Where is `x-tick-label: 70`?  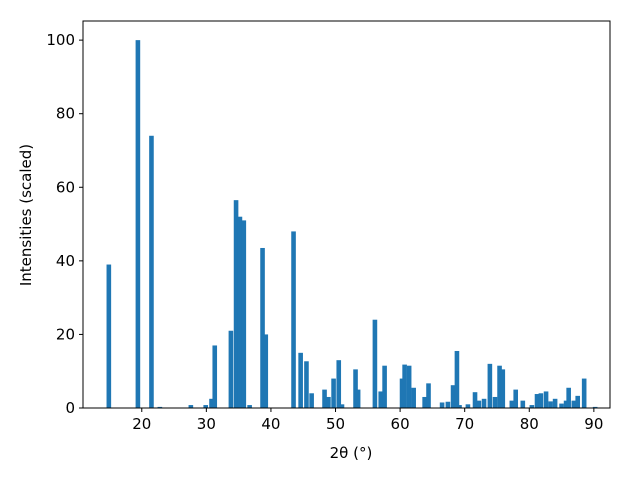 x-tick-label: 70 is located at coordinates (464, 424).